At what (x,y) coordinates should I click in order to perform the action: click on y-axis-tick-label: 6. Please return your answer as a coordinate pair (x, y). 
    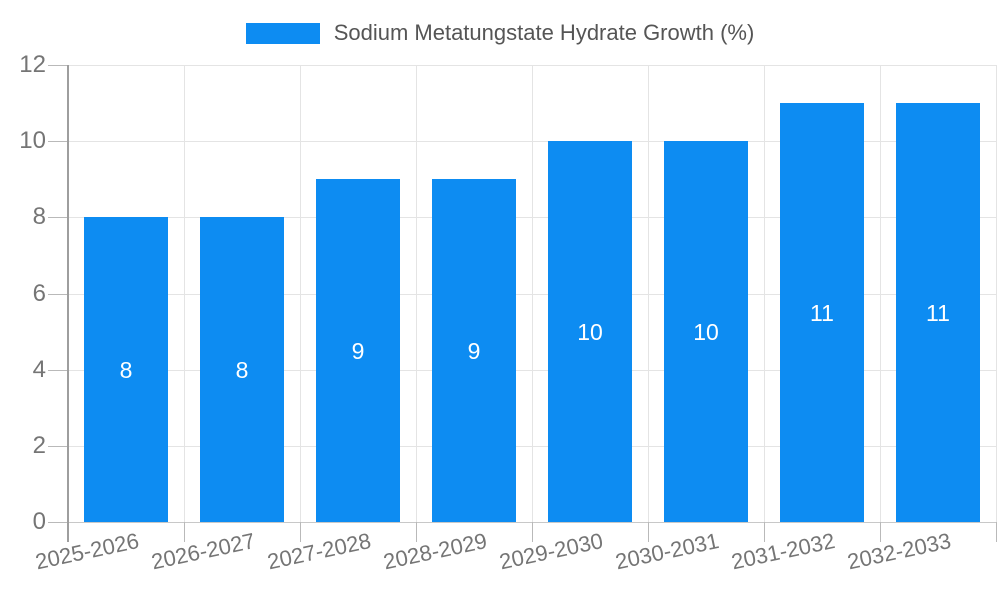
    Looking at the image, I should click on (39, 293).